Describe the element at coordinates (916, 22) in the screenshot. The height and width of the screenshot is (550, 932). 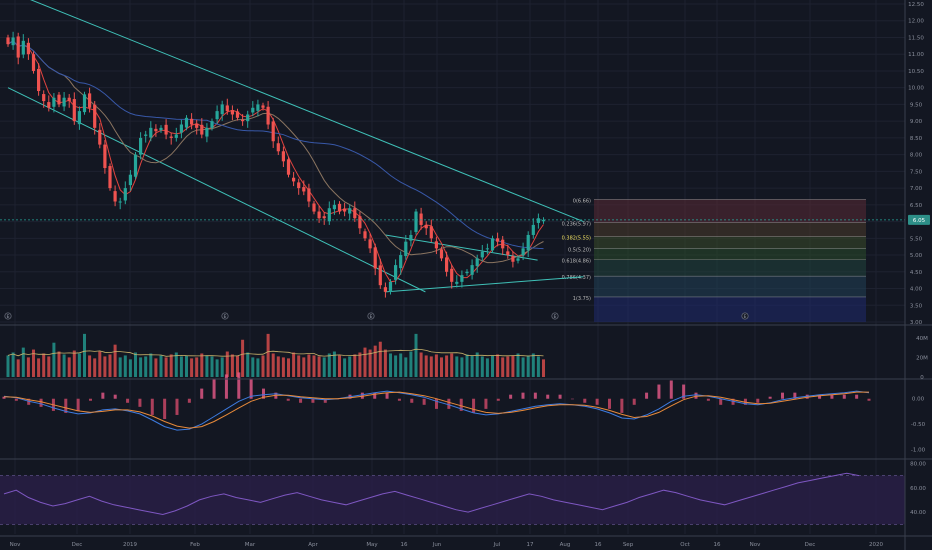
I see `price-tick-label: 12.00` at that location.